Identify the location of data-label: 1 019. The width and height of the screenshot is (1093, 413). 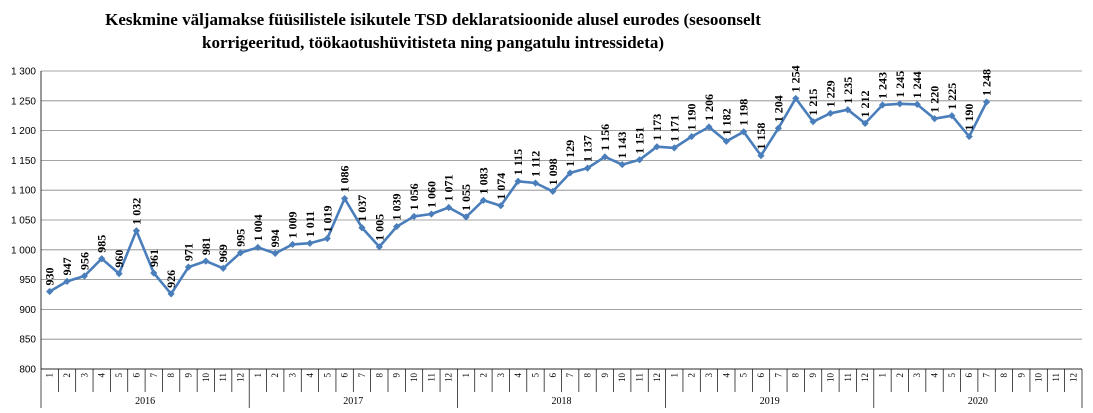
(327, 218).